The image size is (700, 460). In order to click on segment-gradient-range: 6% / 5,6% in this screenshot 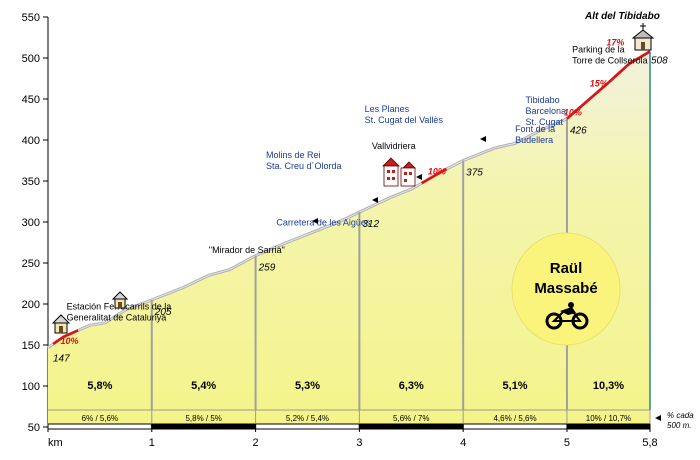, I will do `click(100, 418)`.